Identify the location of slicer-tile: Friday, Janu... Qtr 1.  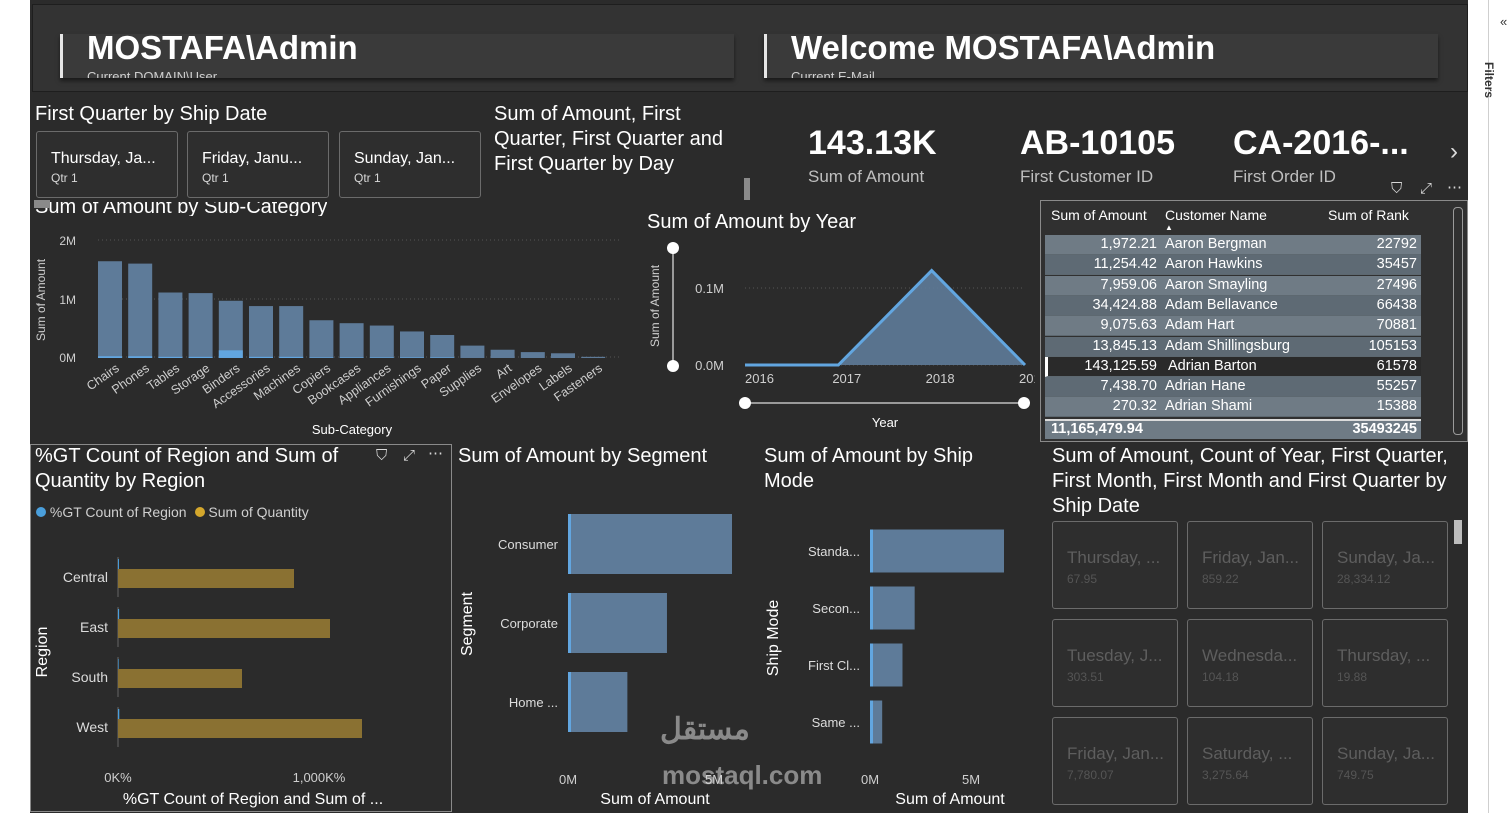
(258, 164).